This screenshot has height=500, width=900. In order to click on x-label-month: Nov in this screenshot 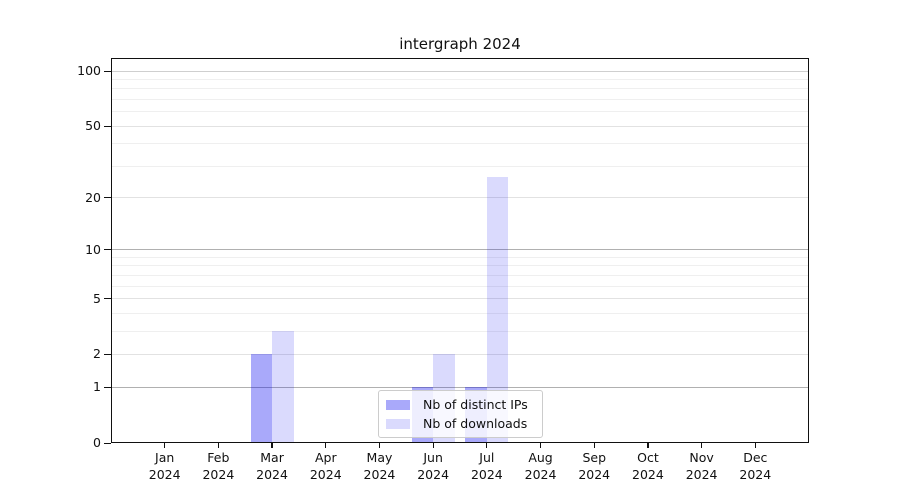, I will do `click(701, 457)`.